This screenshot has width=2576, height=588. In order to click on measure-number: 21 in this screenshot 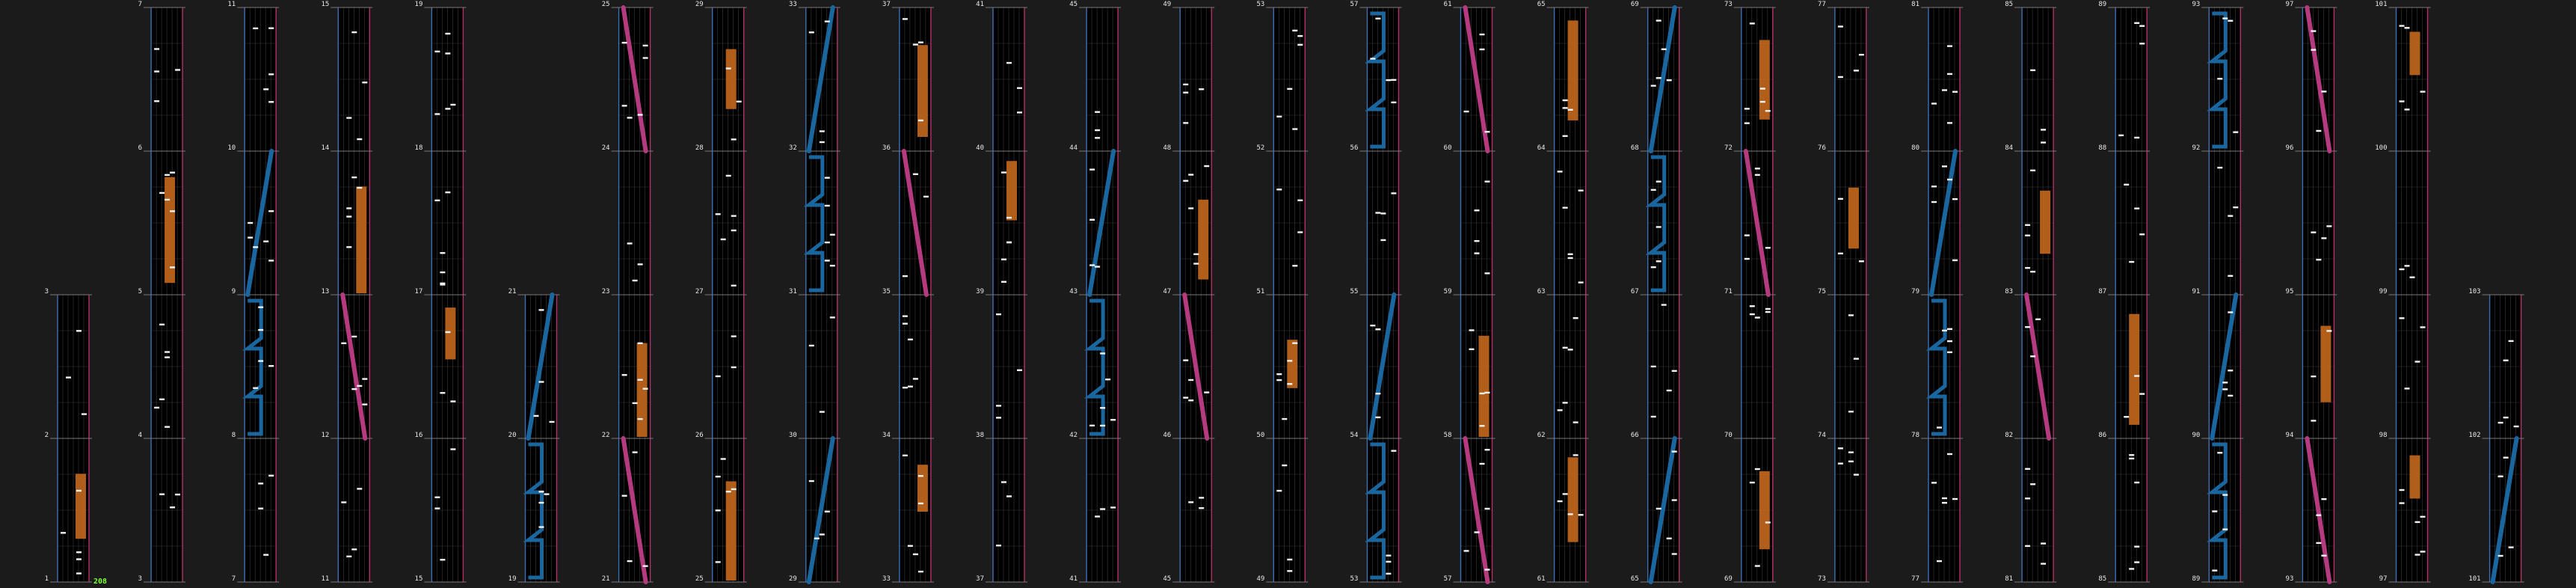, I will do `click(512, 291)`.